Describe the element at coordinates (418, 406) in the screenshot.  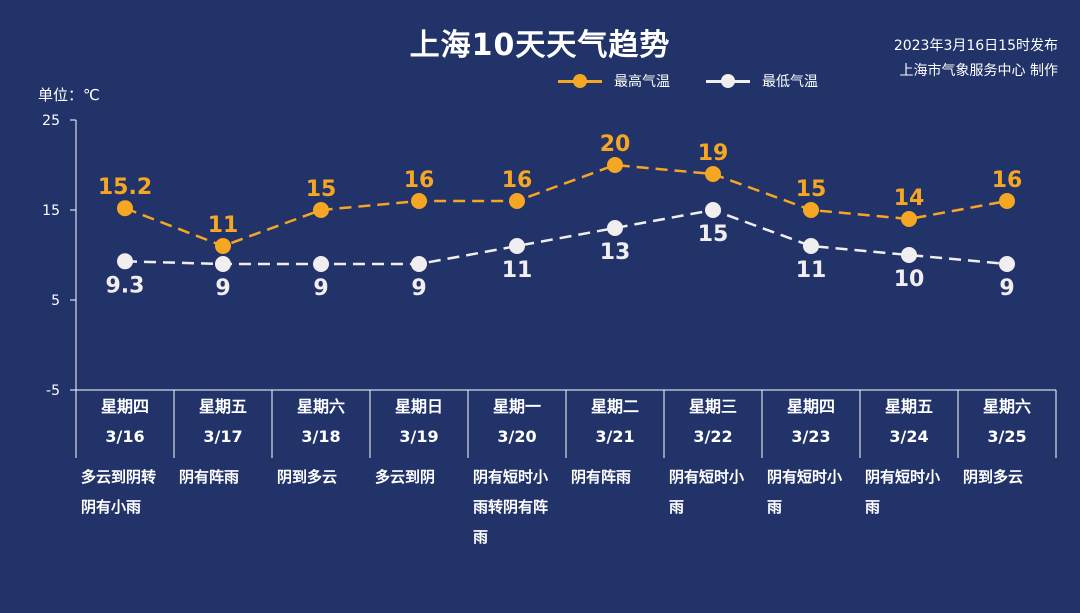
I see `weekday-label: 星期日` at that location.